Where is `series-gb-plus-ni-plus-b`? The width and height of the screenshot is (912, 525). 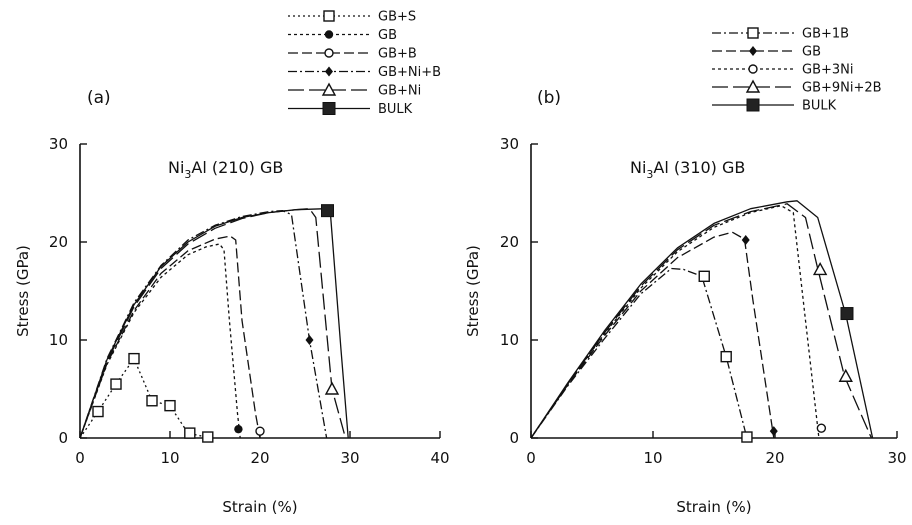 series-gb-plus-ni-plus-b is located at coordinates (203, 324).